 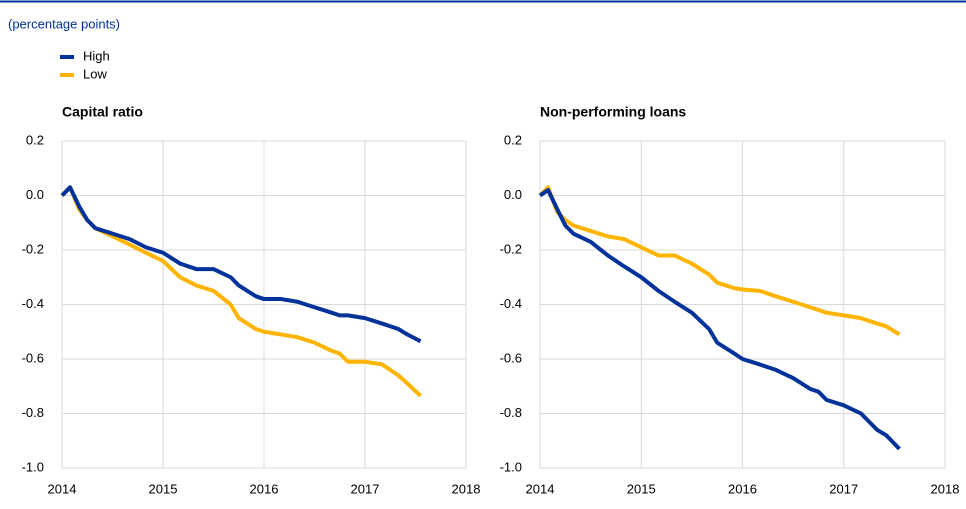 I want to click on legend: High Low, so click(x=85, y=64).